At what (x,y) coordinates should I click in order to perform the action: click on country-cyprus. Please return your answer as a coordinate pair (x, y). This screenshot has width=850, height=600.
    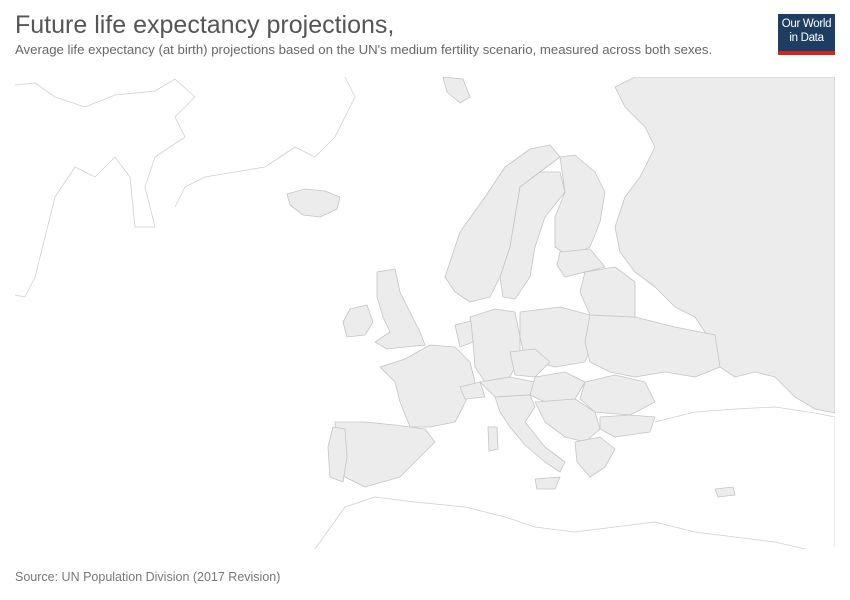
    Looking at the image, I should click on (725, 492).